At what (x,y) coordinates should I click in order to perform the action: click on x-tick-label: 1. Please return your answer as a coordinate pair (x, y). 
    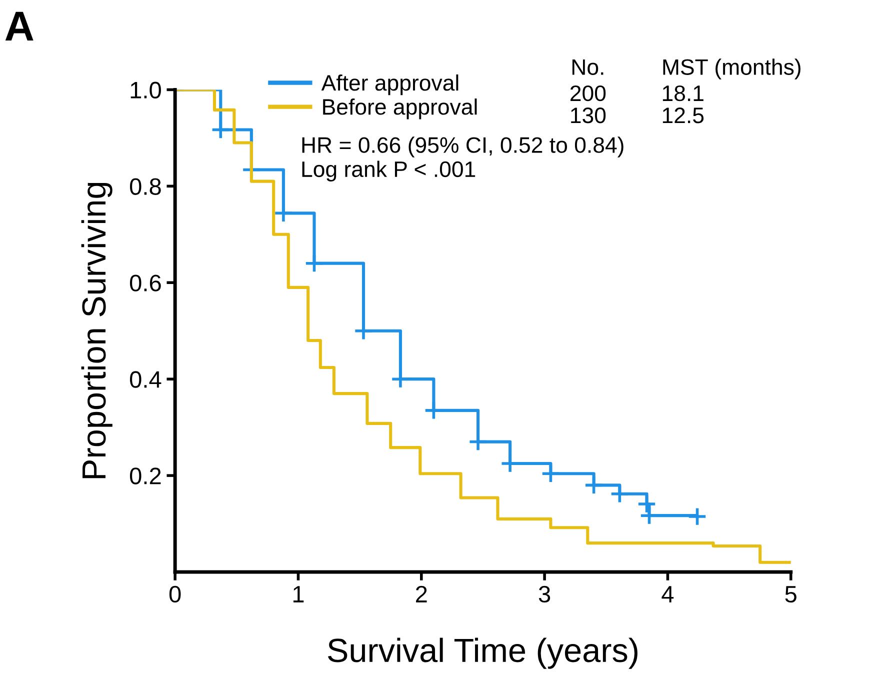
    Looking at the image, I should click on (298, 594).